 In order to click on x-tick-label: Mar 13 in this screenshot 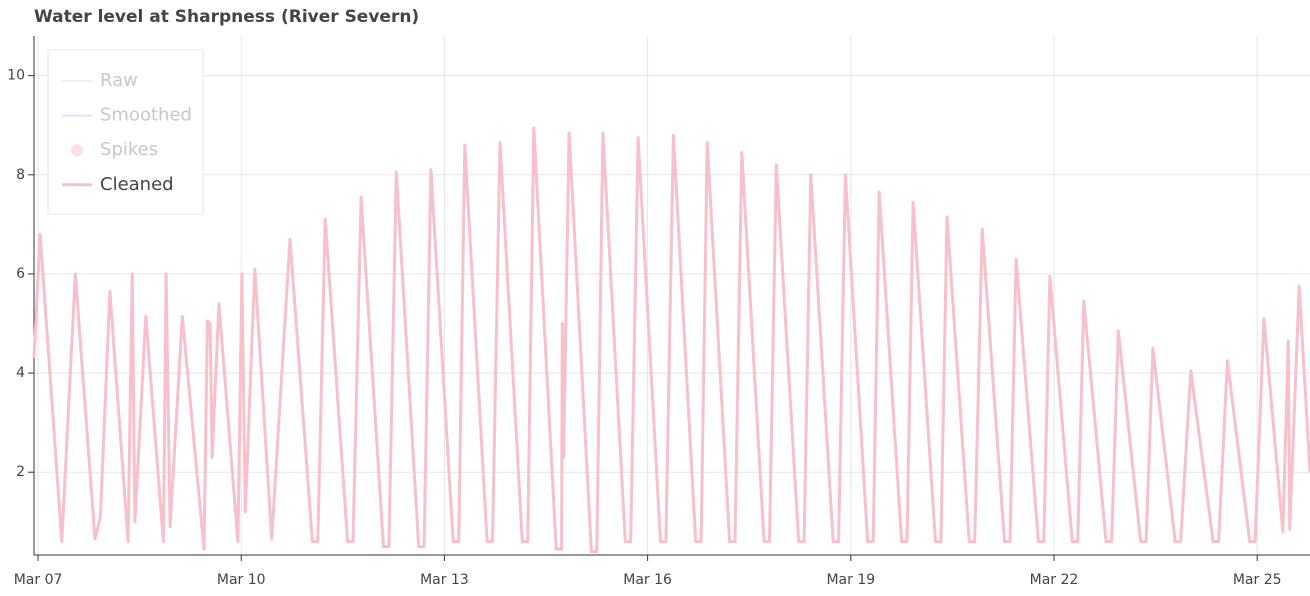, I will do `click(444, 580)`.